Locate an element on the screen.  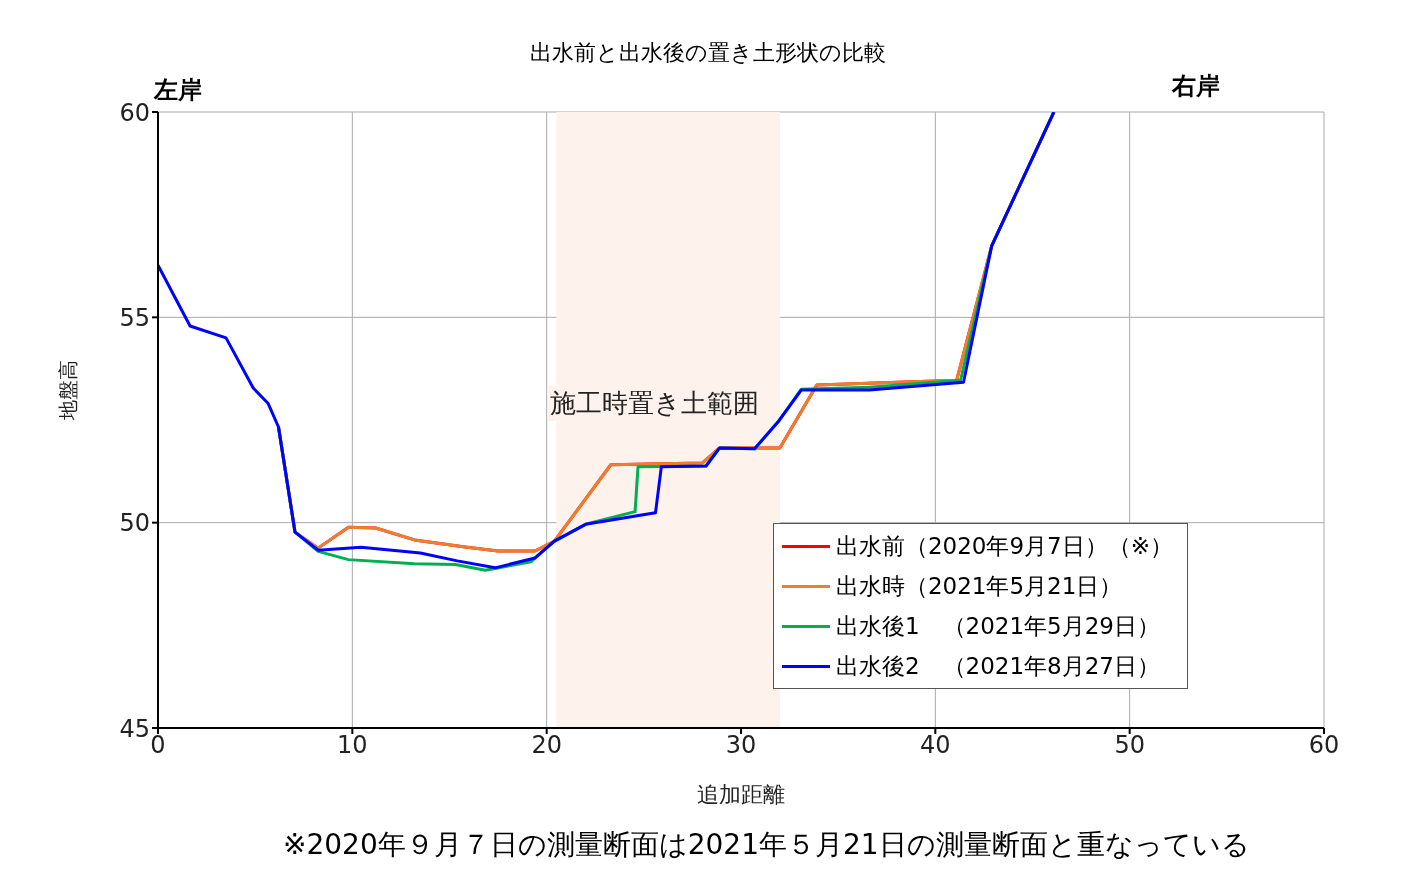
y-tick-label: 55 is located at coordinates (134, 317).